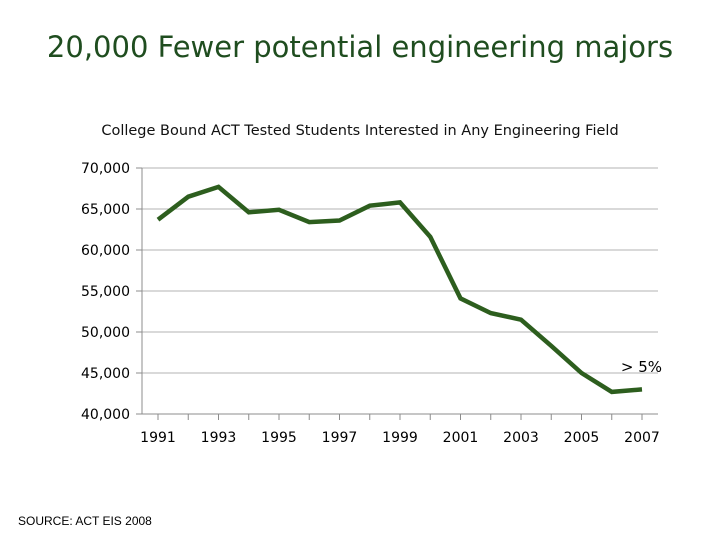 The image size is (720, 540). Describe the element at coordinates (279, 438) in the screenshot. I see `x-tick-label: 1995` at that location.